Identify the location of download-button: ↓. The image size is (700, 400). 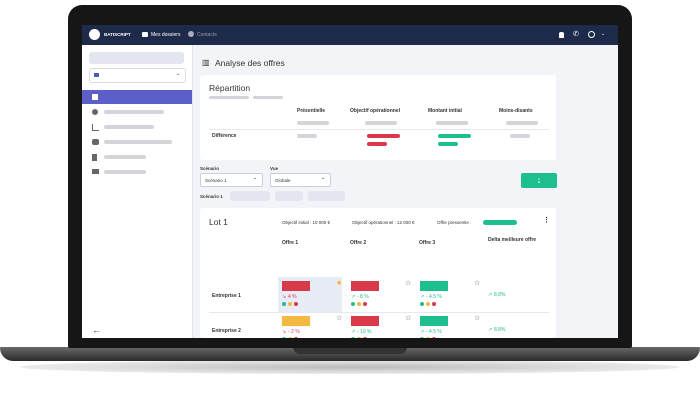
(539, 180).